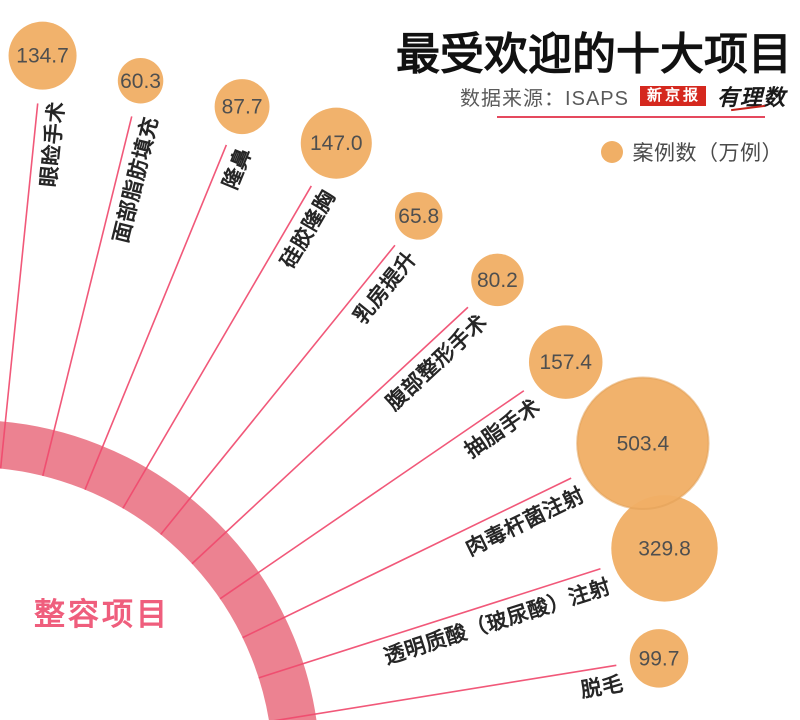 This screenshot has width=800, height=720. I want to click on bubble-value-8: 329.8, so click(664, 548).